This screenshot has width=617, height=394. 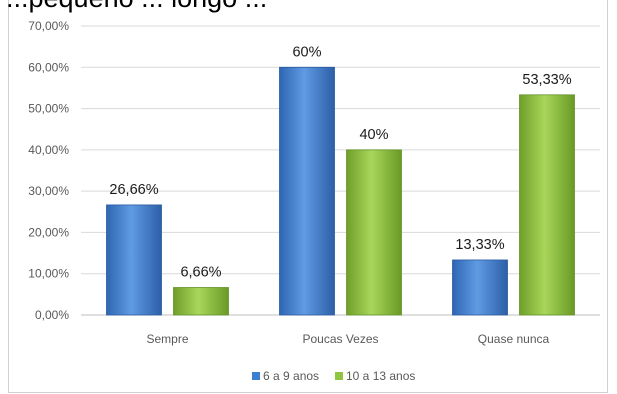 What do you see at coordinates (48, 232) in the screenshot?
I see `y-tick-label: 20,00%` at bounding box center [48, 232].